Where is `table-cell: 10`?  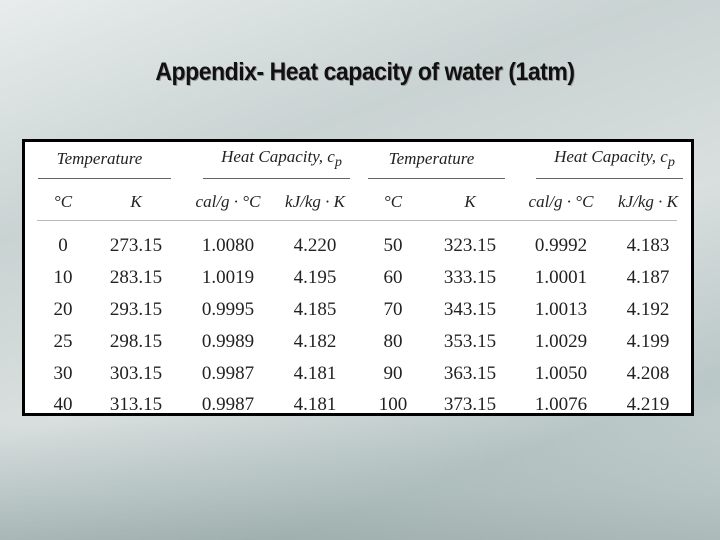 table-cell: 10 is located at coordinates (63, 277).